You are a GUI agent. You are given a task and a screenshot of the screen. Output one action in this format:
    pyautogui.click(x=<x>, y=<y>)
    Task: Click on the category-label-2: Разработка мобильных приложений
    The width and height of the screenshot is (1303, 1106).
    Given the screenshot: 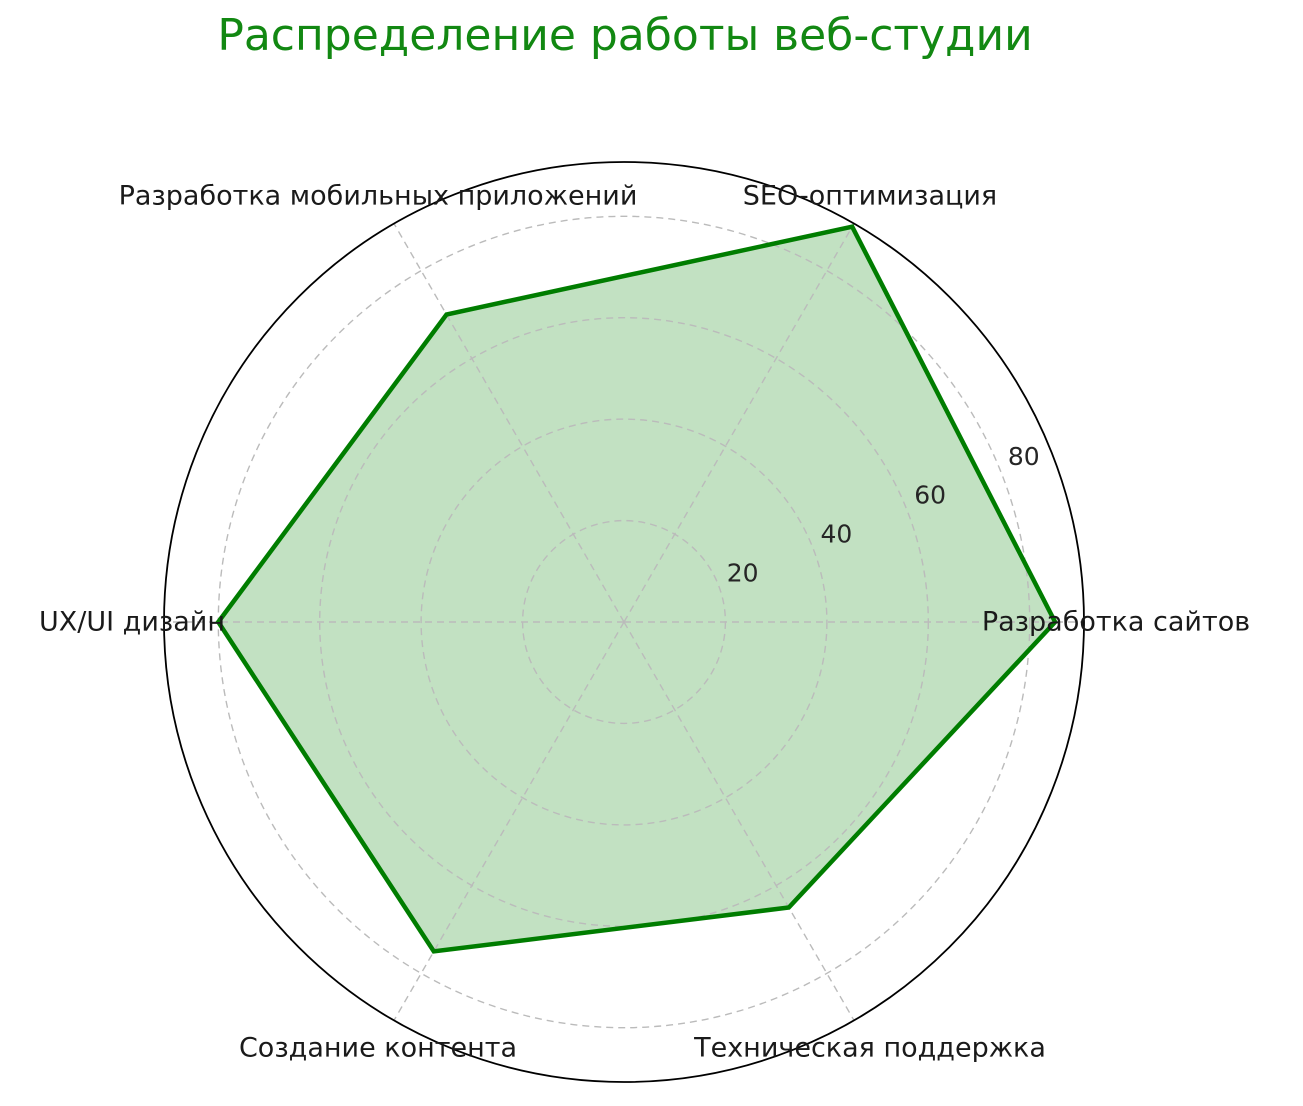 What is the action you would take?
    pyautogui.click(x=378, y=195)
    